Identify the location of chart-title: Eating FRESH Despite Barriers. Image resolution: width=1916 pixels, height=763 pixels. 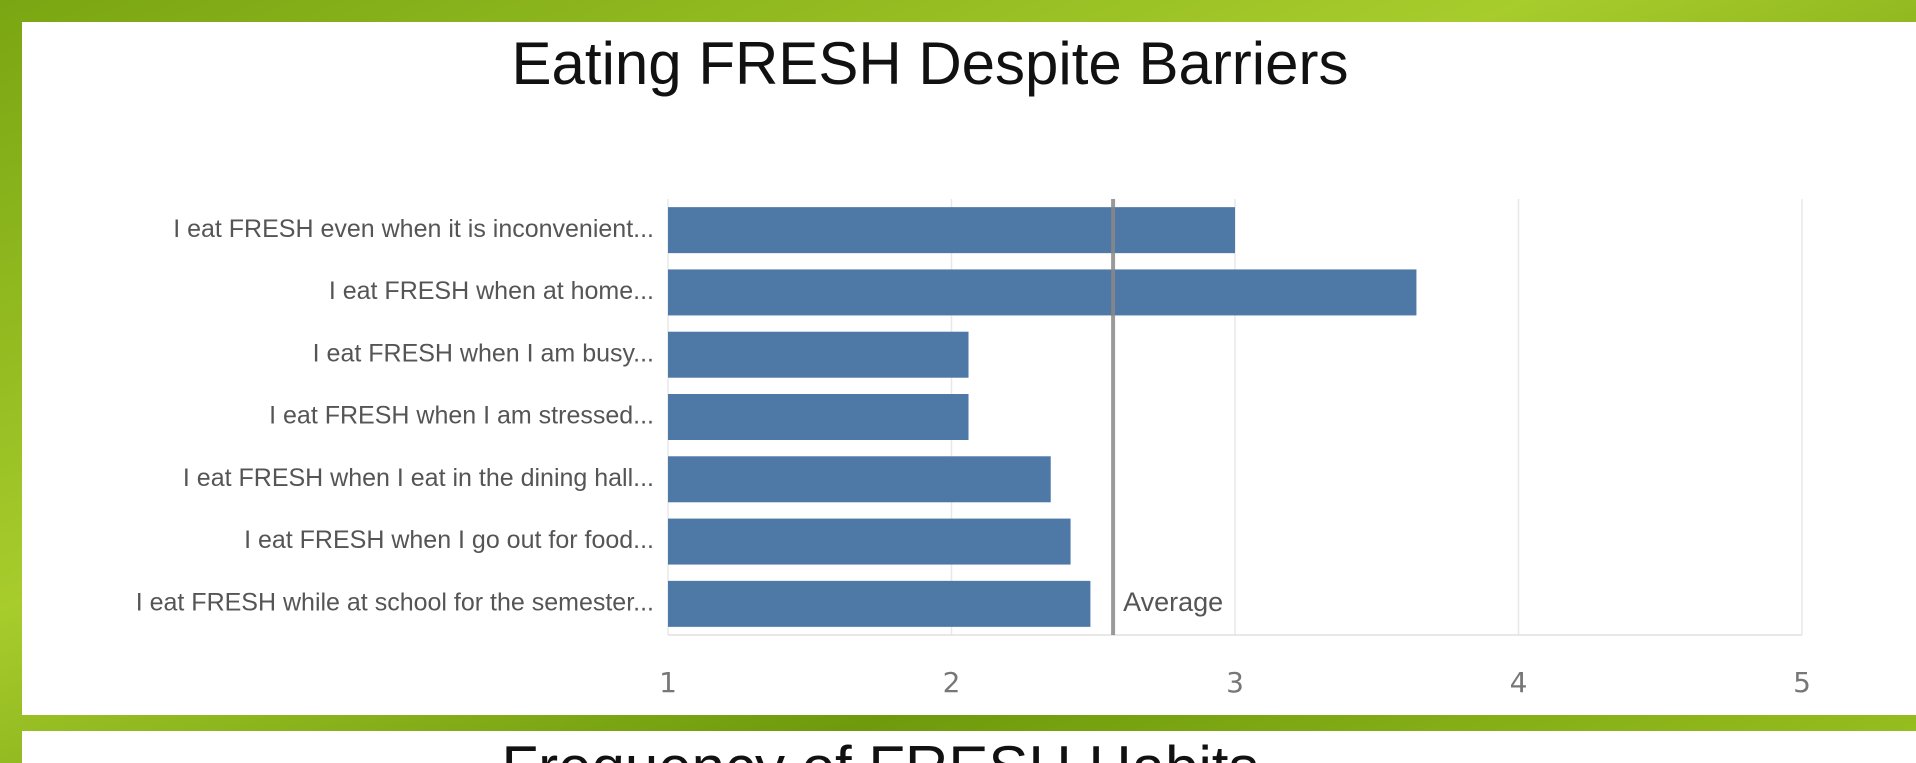
(930, 63).